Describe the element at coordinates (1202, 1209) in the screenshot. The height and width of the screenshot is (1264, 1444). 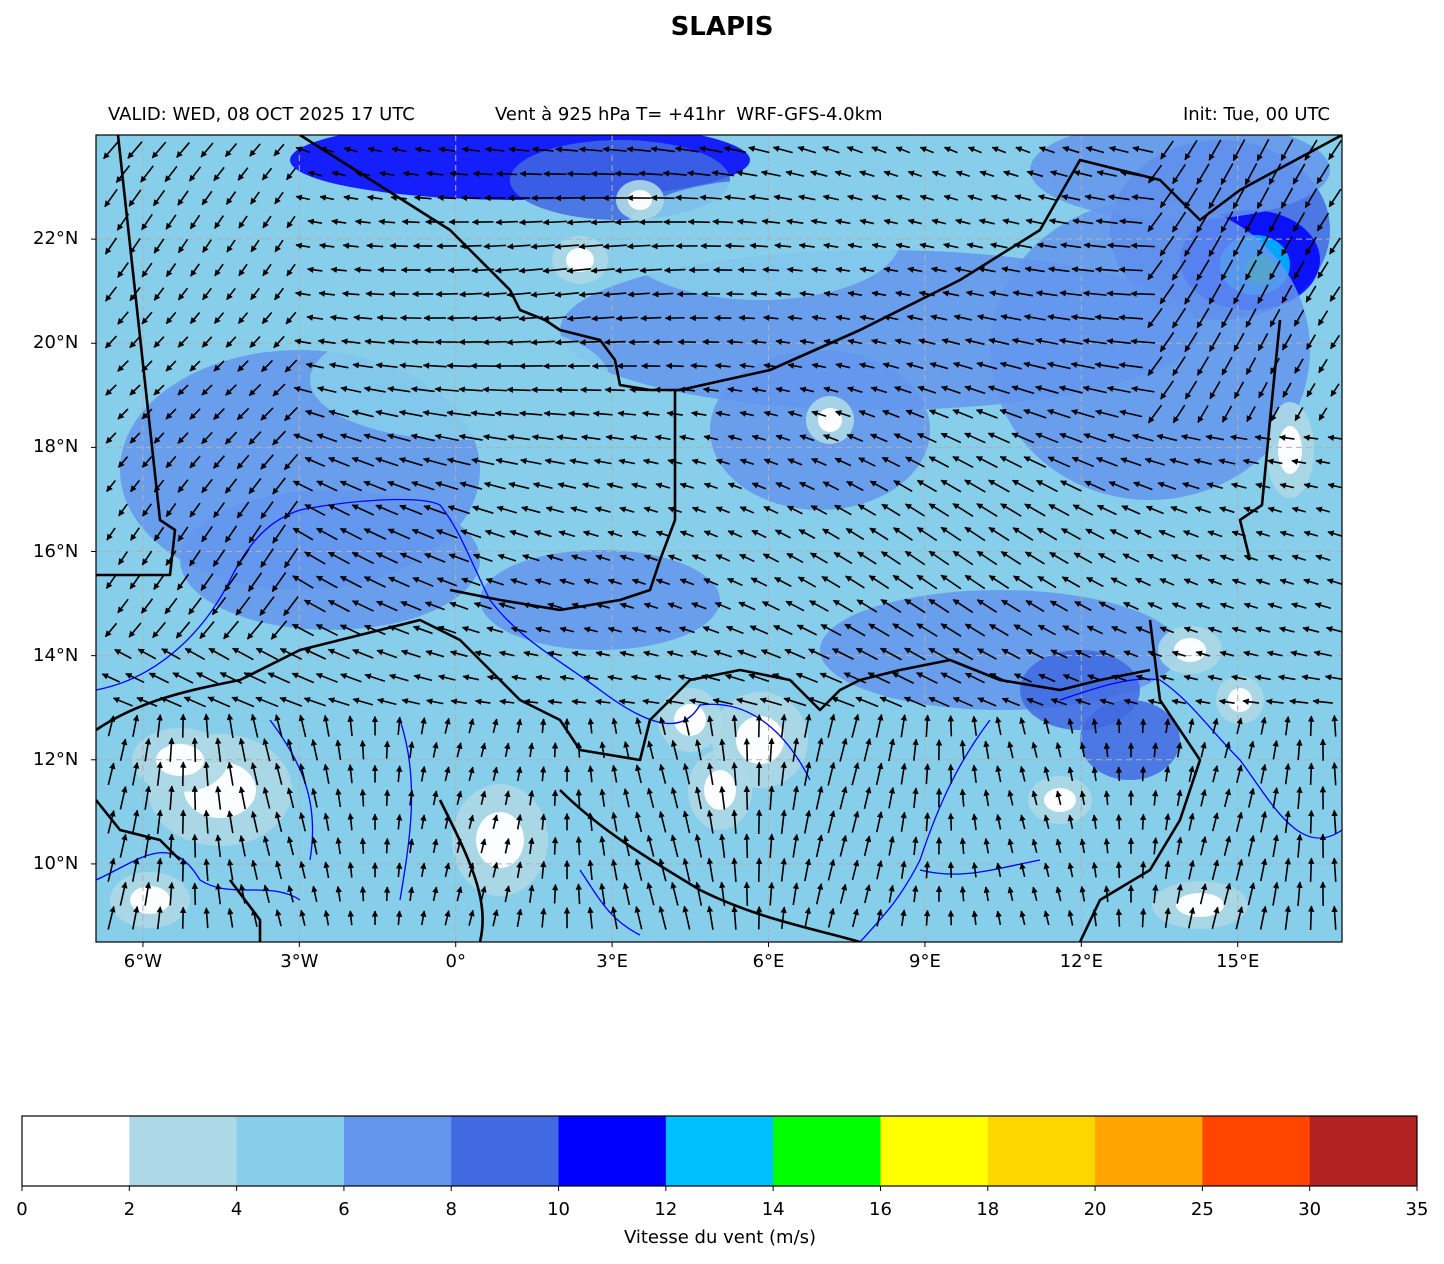
I see `colorbar-tick-label: 25` at that location.